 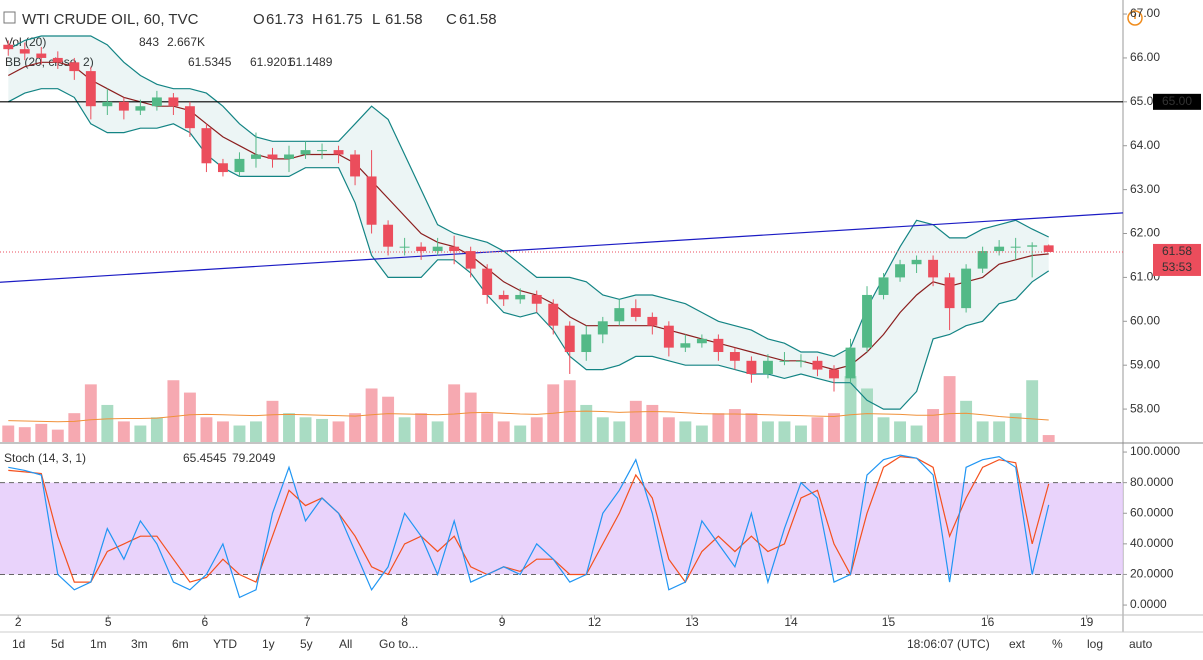 What do you see at coordinates (1135, 18) in the screenshot?
I see `warning-icon` at bounding box center [1135, 18].